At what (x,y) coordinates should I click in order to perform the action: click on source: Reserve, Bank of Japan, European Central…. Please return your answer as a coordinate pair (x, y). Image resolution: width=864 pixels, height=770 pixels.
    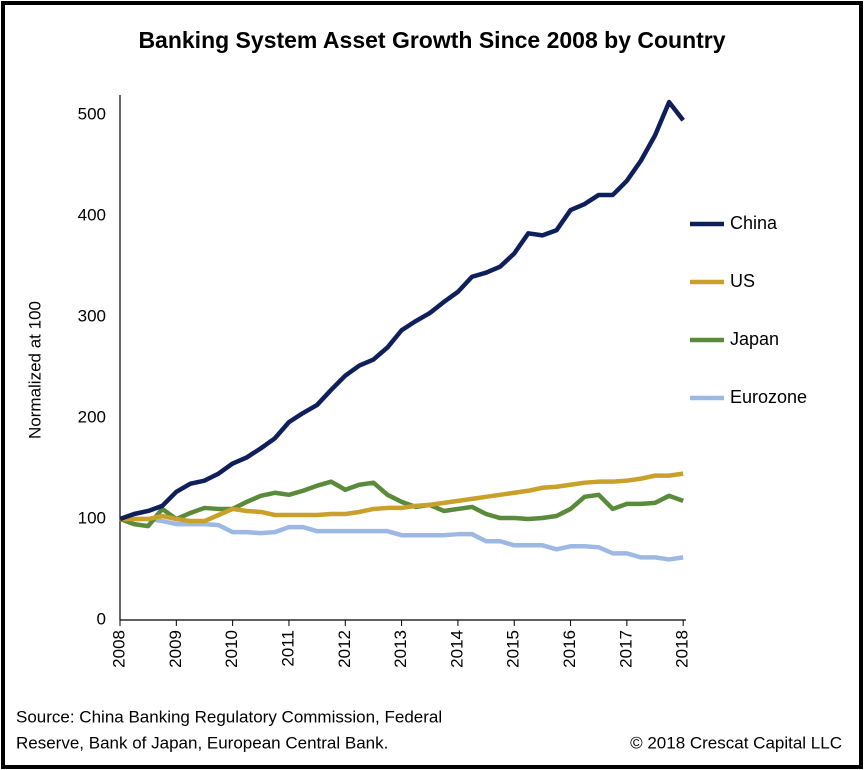
    Looking at the image, I should click on (202, 742).